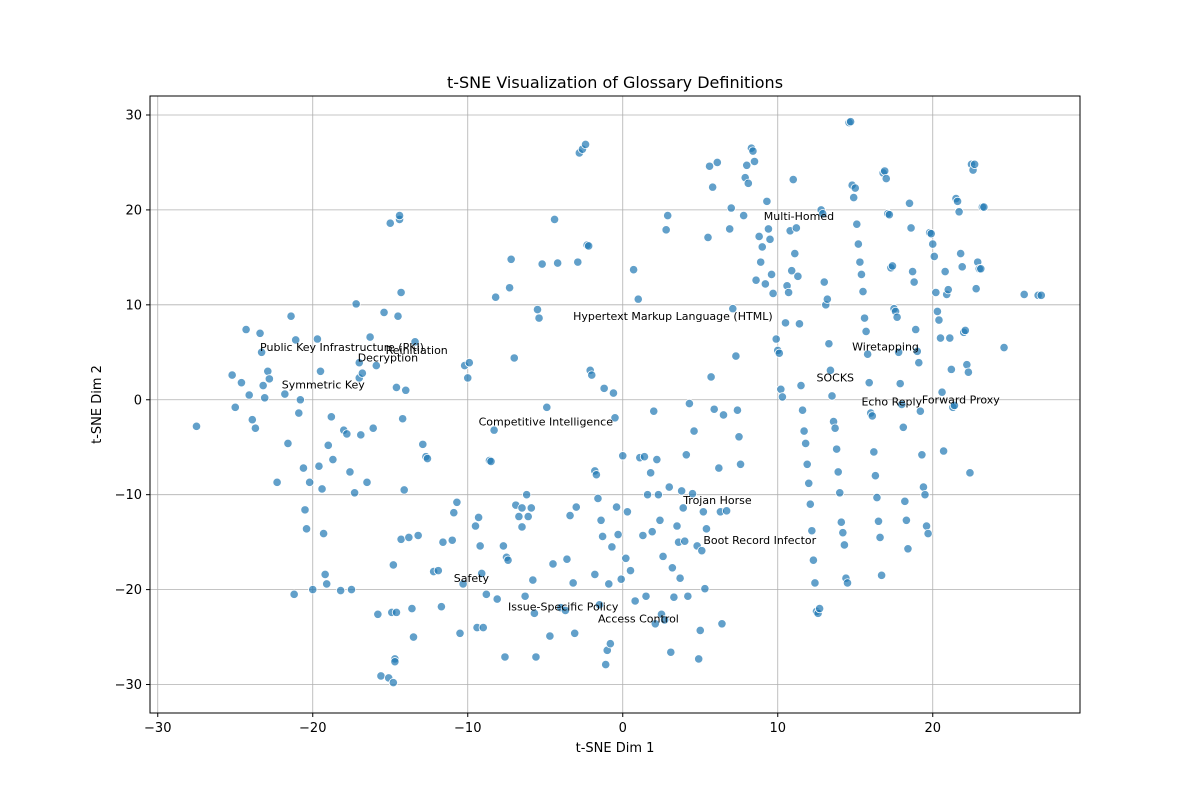 This screenshot has width=1200, height=800. Describe the element at coordinates (472, 578) in the screenshot. I see `point-annotation: Safety` at that location.